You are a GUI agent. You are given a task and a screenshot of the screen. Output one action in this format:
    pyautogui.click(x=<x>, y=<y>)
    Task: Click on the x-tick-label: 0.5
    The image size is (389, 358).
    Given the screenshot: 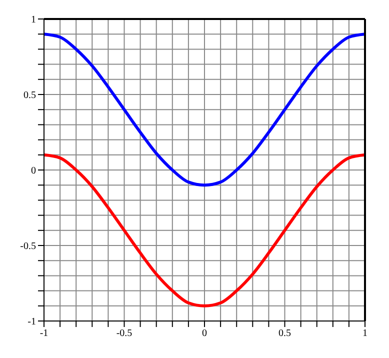 What is the action you would take?
    pyautogui.click(x=284, y=334)
    